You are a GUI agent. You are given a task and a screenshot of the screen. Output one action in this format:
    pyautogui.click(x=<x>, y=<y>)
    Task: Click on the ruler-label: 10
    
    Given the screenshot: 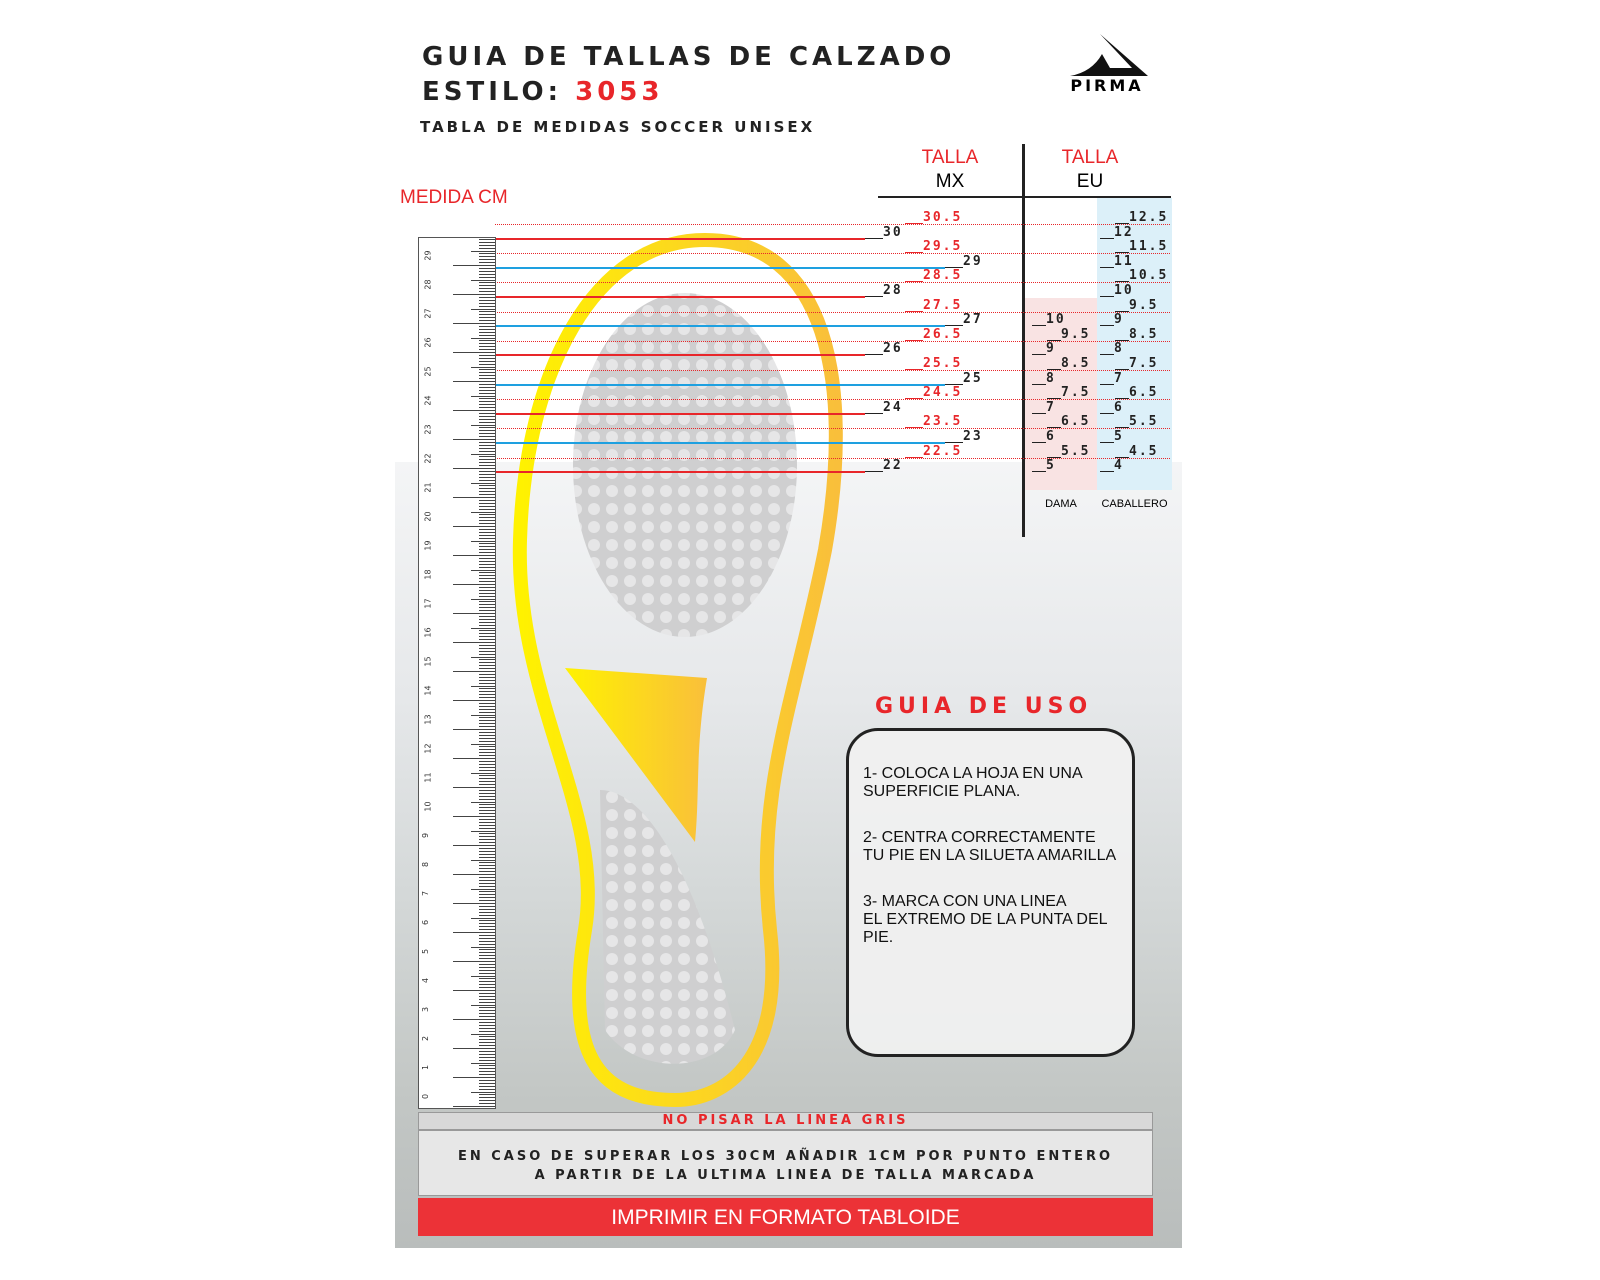 What is the action you would take?
    pyautogui.click(x=428, y=806)
    